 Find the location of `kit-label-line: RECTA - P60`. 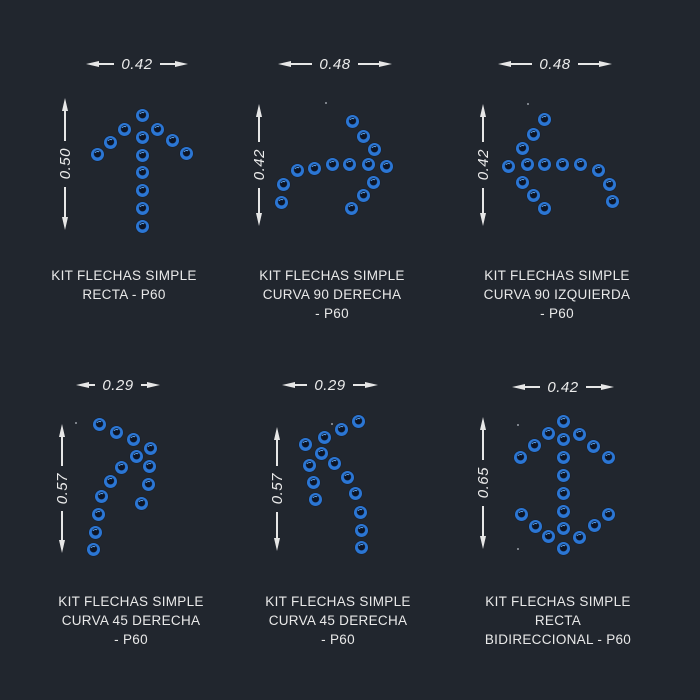

kit-label-line: RECTA - P60 is located at coordinates (124, 294).